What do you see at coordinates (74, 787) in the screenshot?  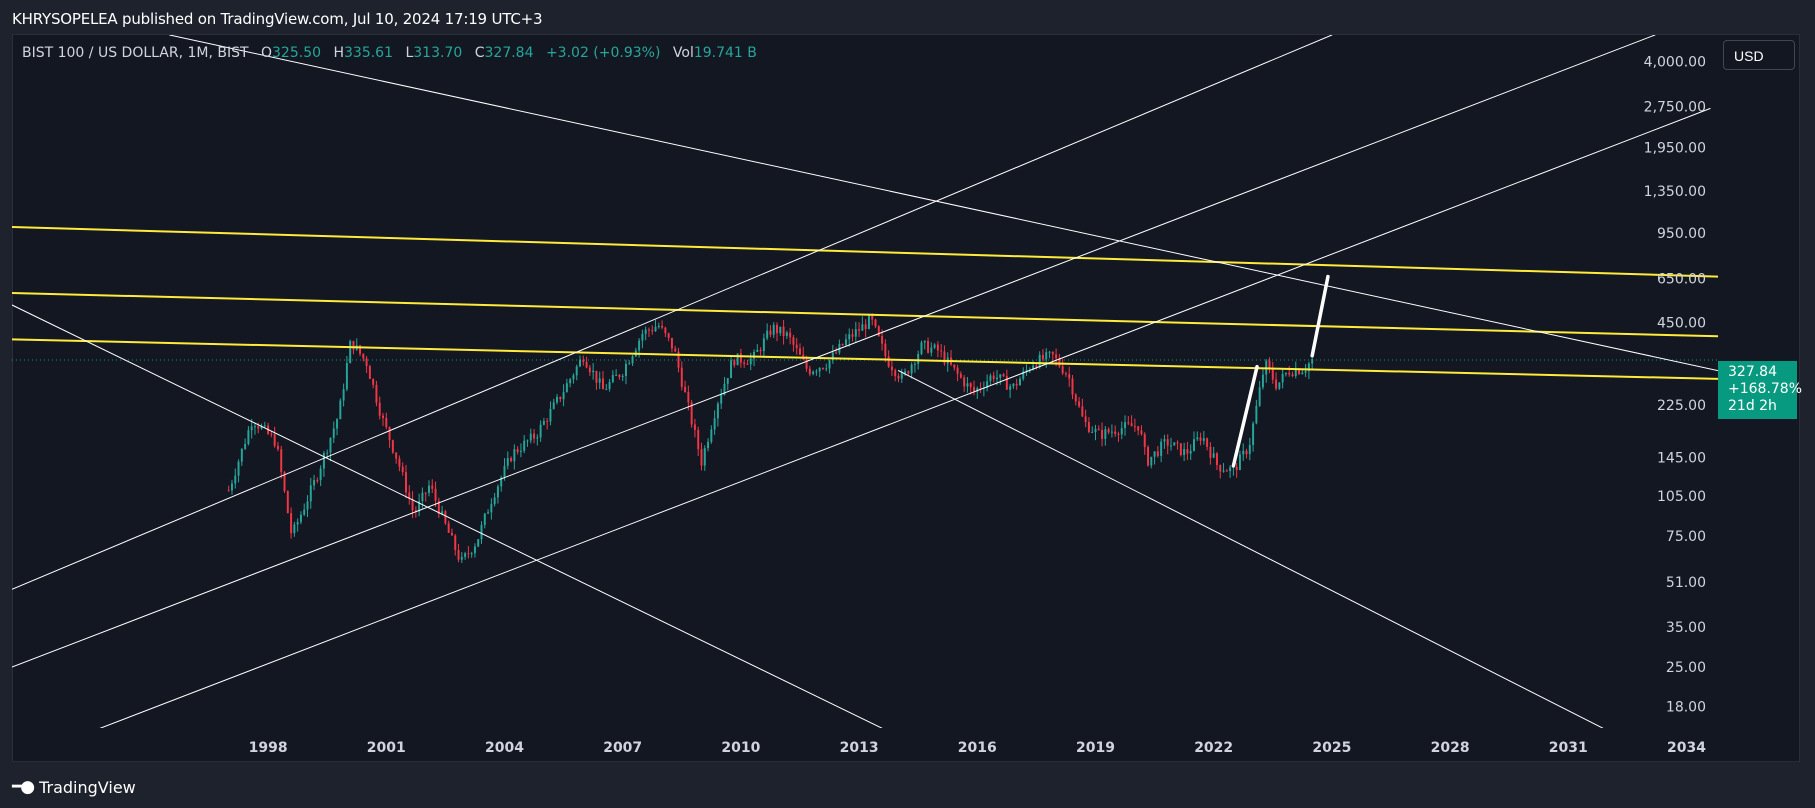 I see `tradingview-logo: ━● TradingView` at bounding box center [74, 787].